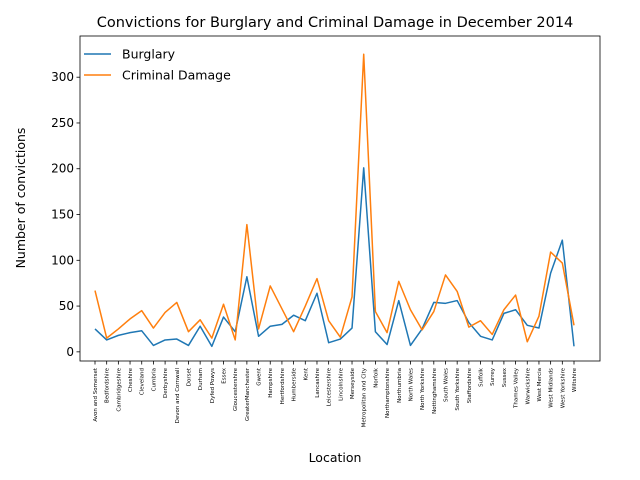  I want to click on x-tick-label: South Yorkshire, so click(458, 388).